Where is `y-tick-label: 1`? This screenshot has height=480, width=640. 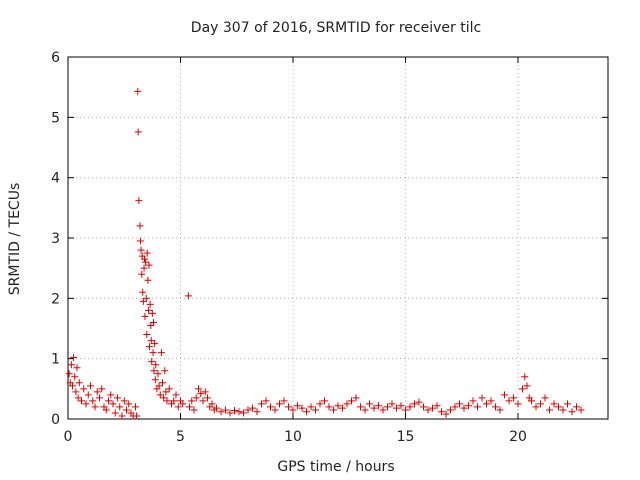
y-tick-label: 1 is located at coordinates (55, 360).